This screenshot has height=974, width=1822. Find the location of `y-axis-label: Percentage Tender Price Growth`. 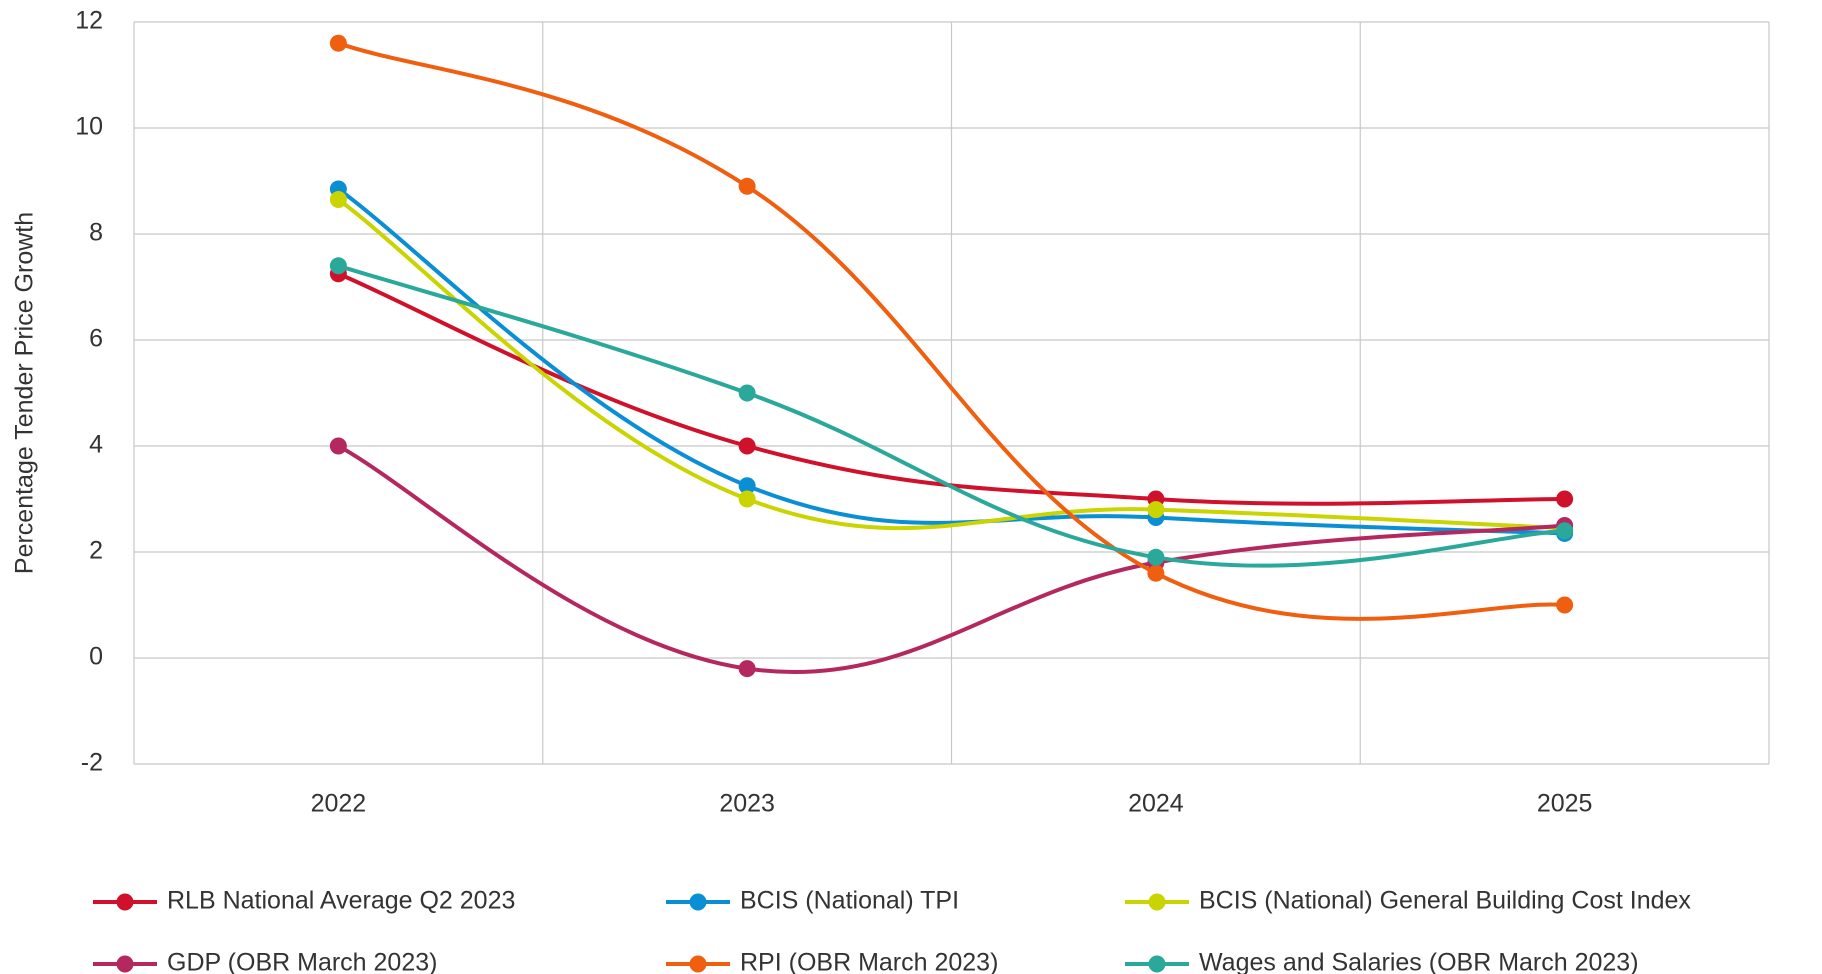

y-axis-label: Percentage Tender Price Growth is located at coordinates (25, 393).